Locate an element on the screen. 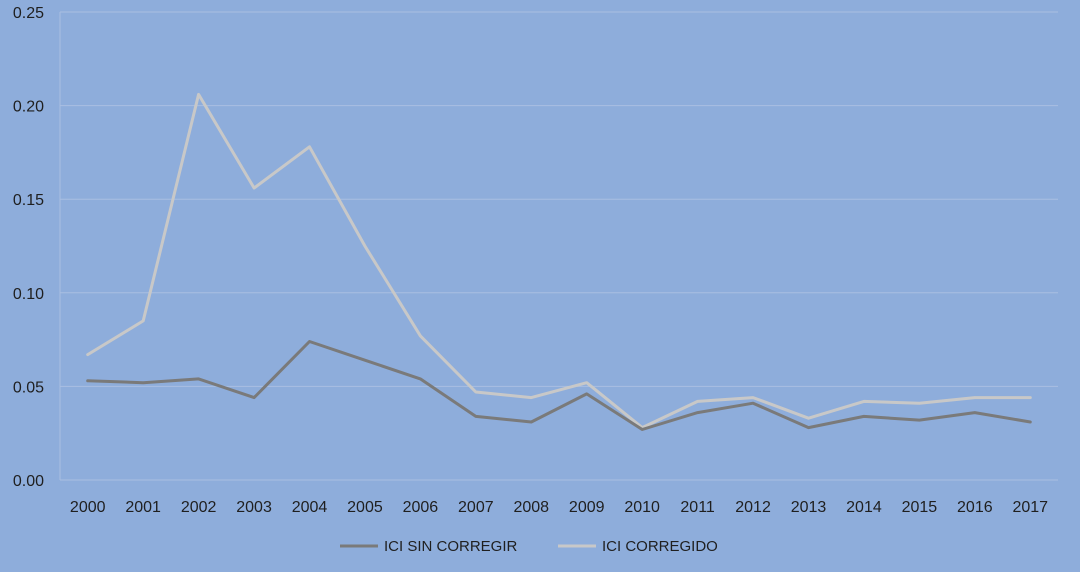  legend: ICI SIN CORREGIR ICI CORREGIDO is located at coordinates (529, 546).